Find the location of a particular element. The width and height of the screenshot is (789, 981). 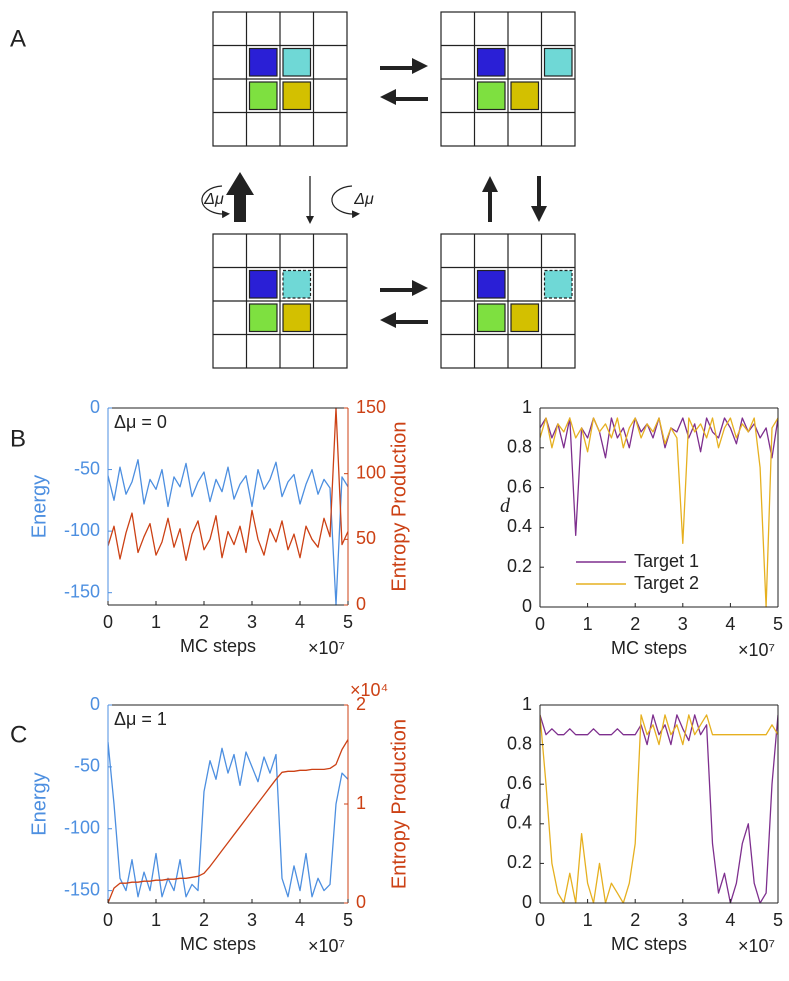

x-tick-label: 1 is located at coordinates (588, 920).